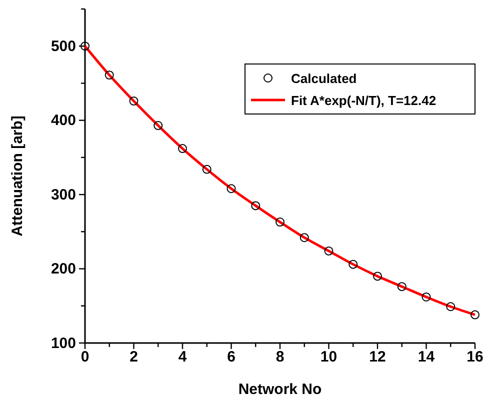  Describe the element at coordinates (363, 100) in the screenshot. I see `legend-label: Fit A*exp(-N/T), T=12.42` at that location.